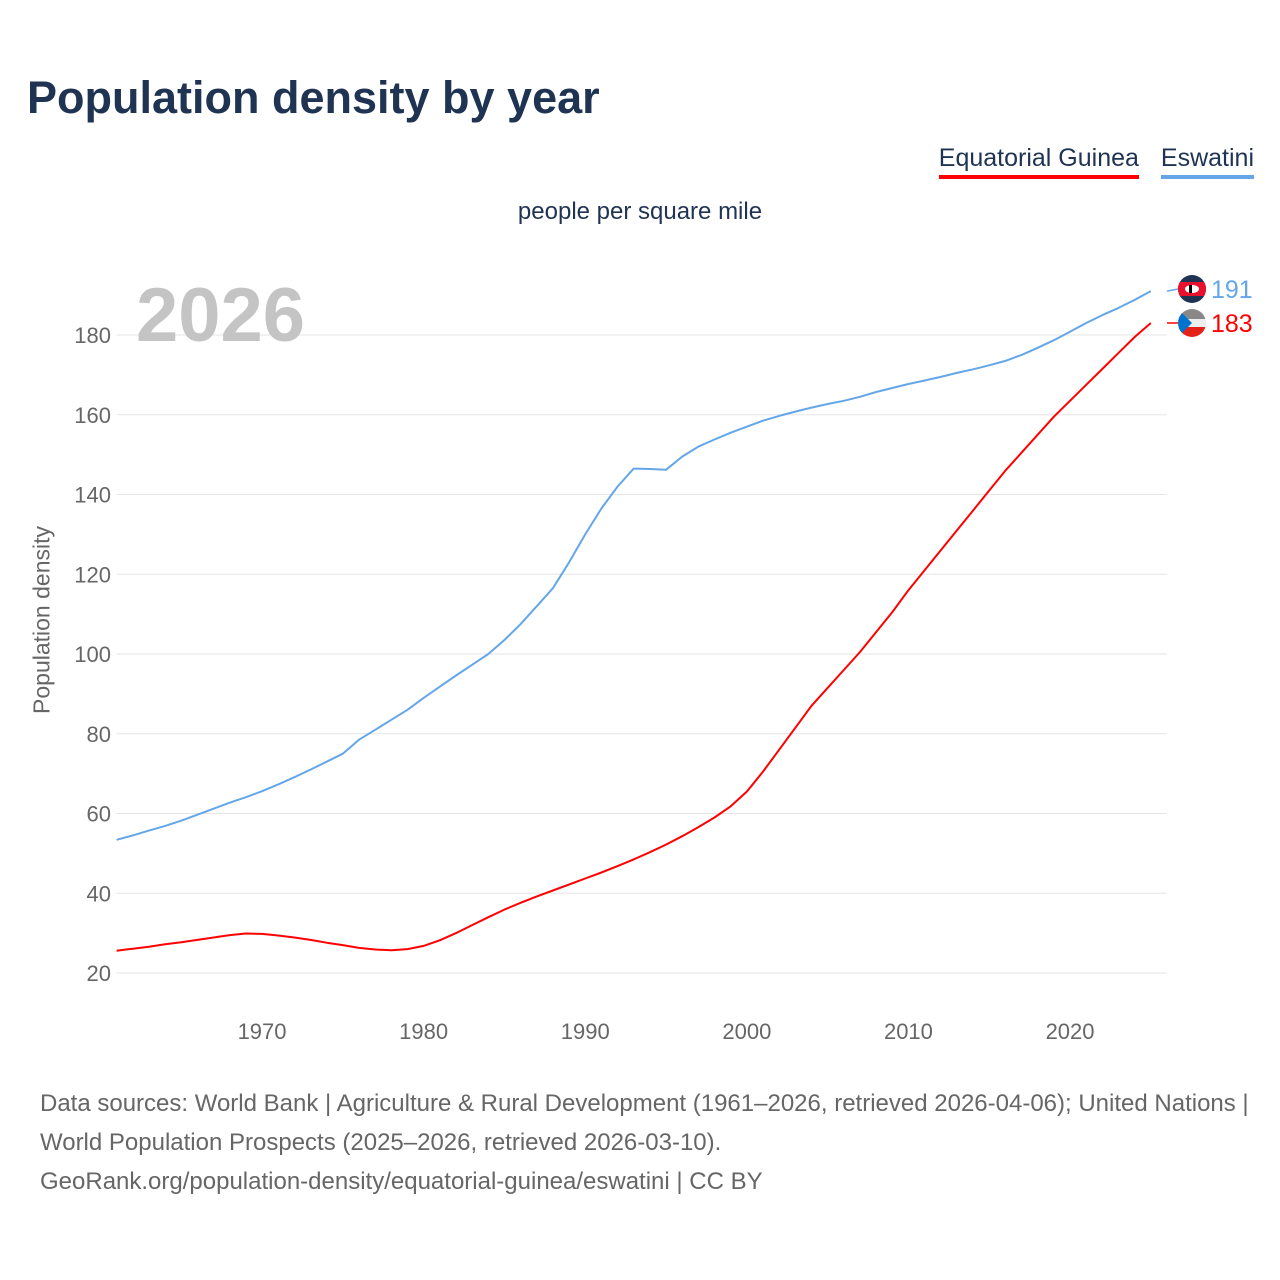 Image resolution: width=1280 pixels, height=1280 pixels. I want to click on x-tick-label: 1970, so click(262, 1031).